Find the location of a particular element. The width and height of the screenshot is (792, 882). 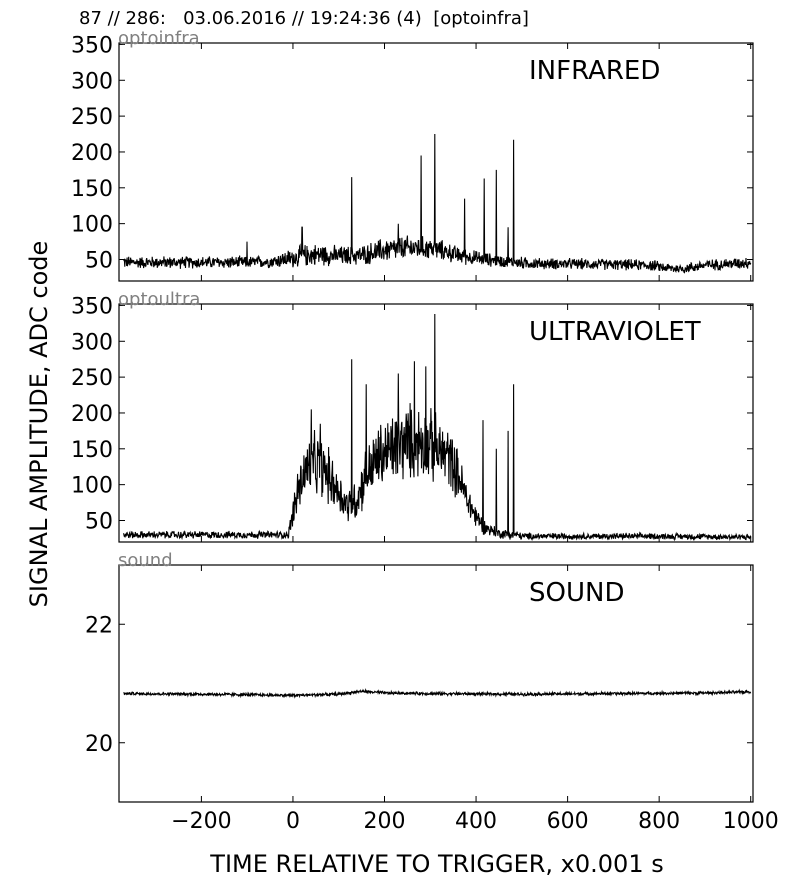

x-tick-label: 0 is located at coordinates (293, 821).